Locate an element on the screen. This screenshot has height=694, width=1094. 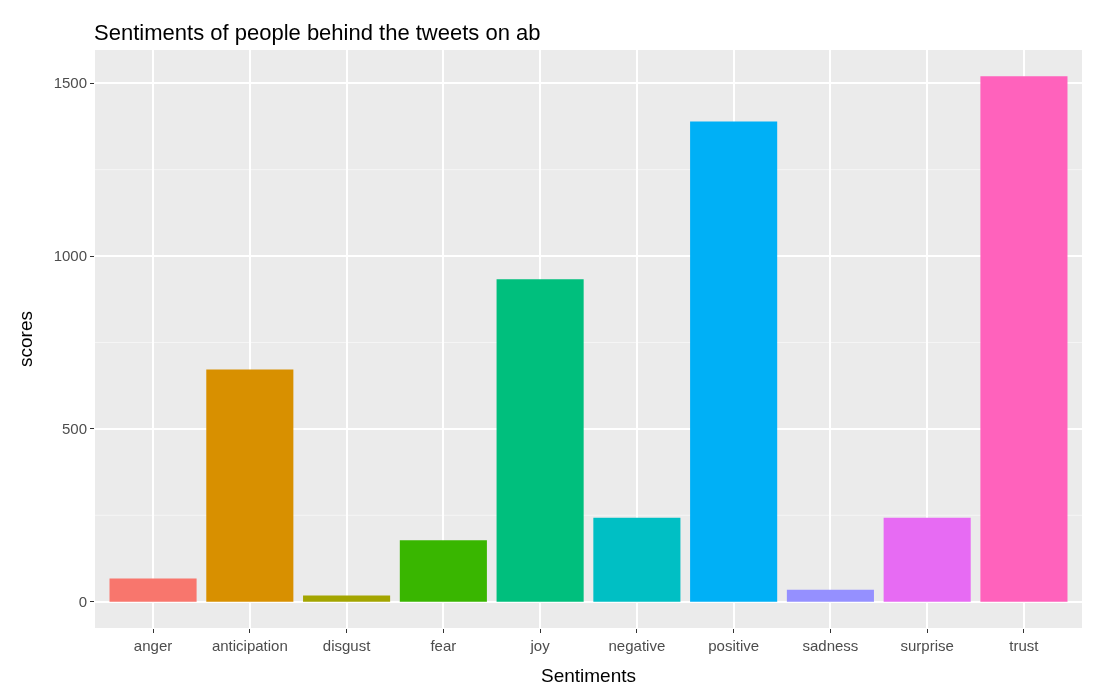
y-tick-label: 500 is located at coordinates (74, 429).